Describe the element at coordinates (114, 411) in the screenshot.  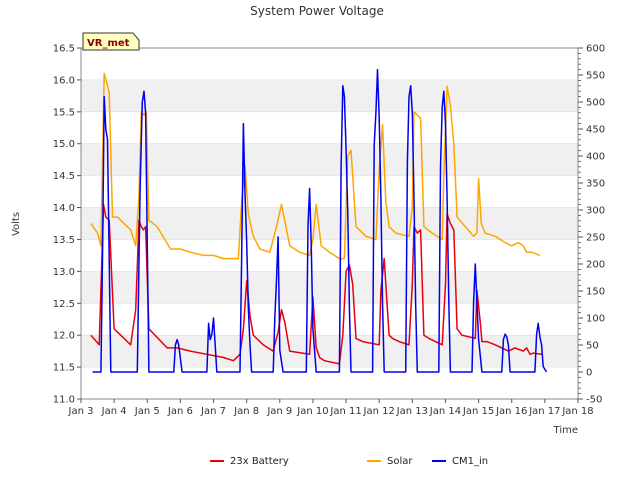
I see `x-tick-label: Jan 4` at that location.